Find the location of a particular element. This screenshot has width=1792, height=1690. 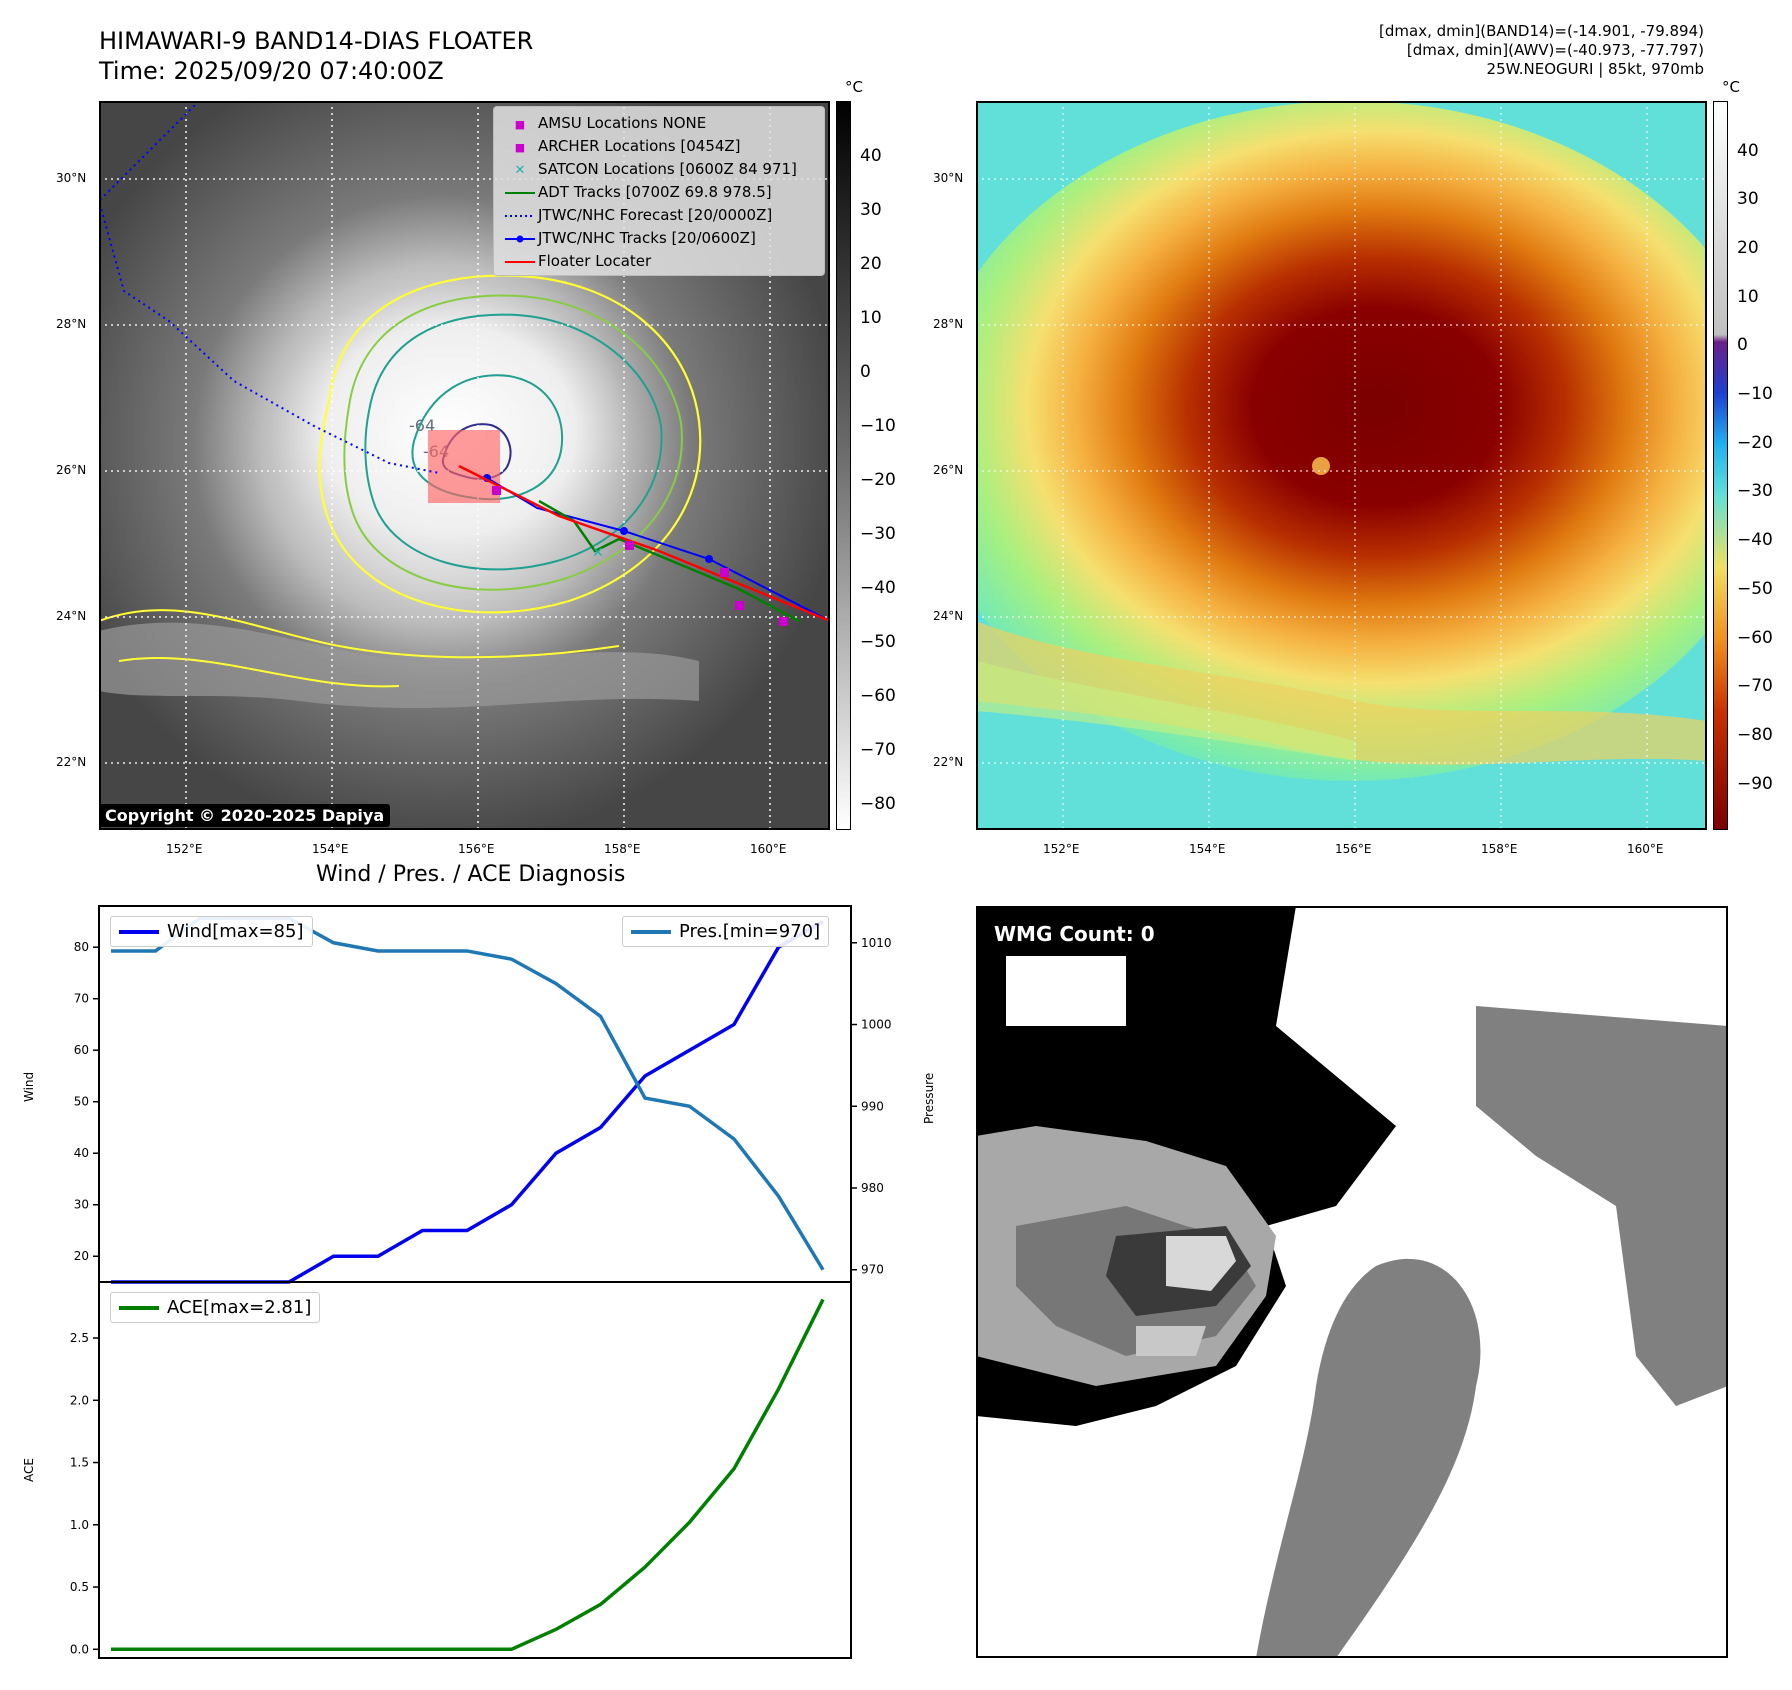

ir-lon-label: 160°E is located at coordinates (768, 849).